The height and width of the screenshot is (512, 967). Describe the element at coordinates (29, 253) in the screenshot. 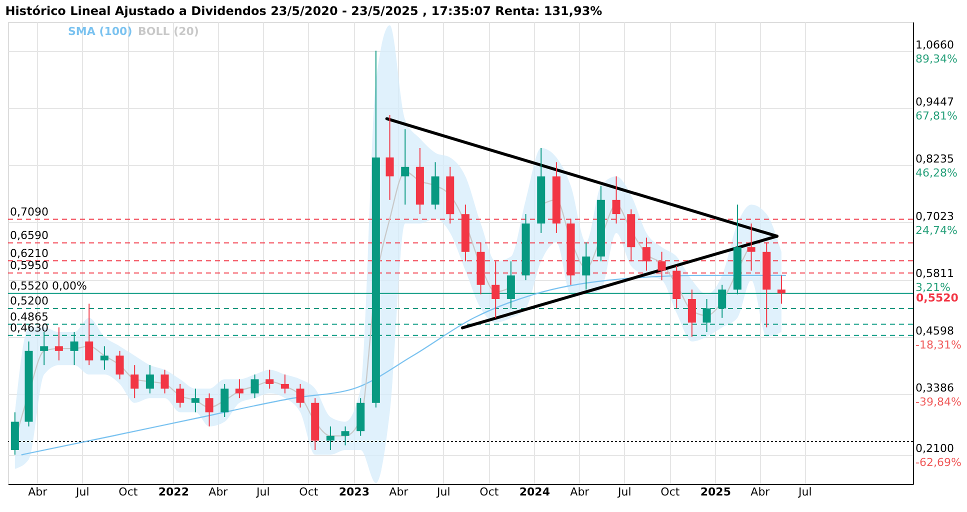

I see `ref-line-label: 0,6210` at that location.